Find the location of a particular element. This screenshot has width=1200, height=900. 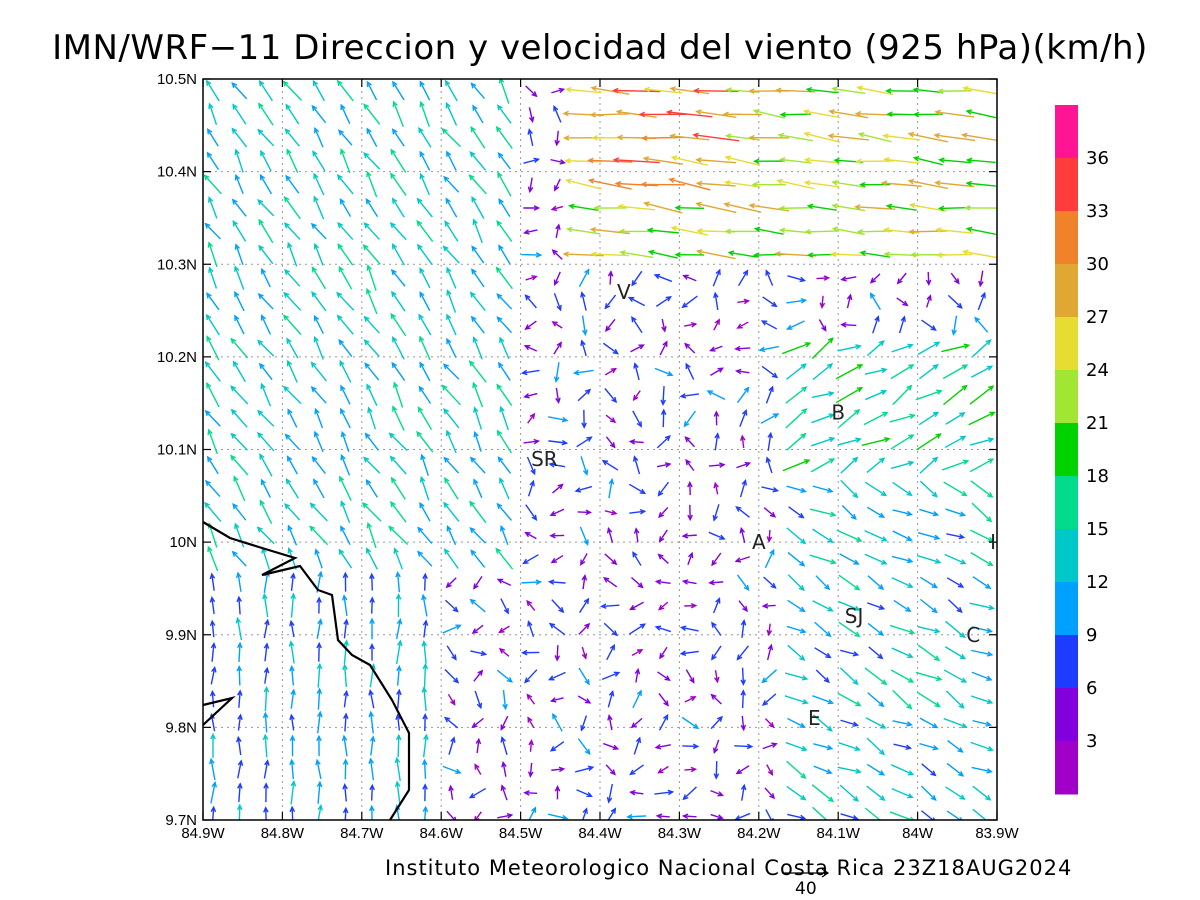

colorbar-label: 21 is located at coordinates (1097, 423).